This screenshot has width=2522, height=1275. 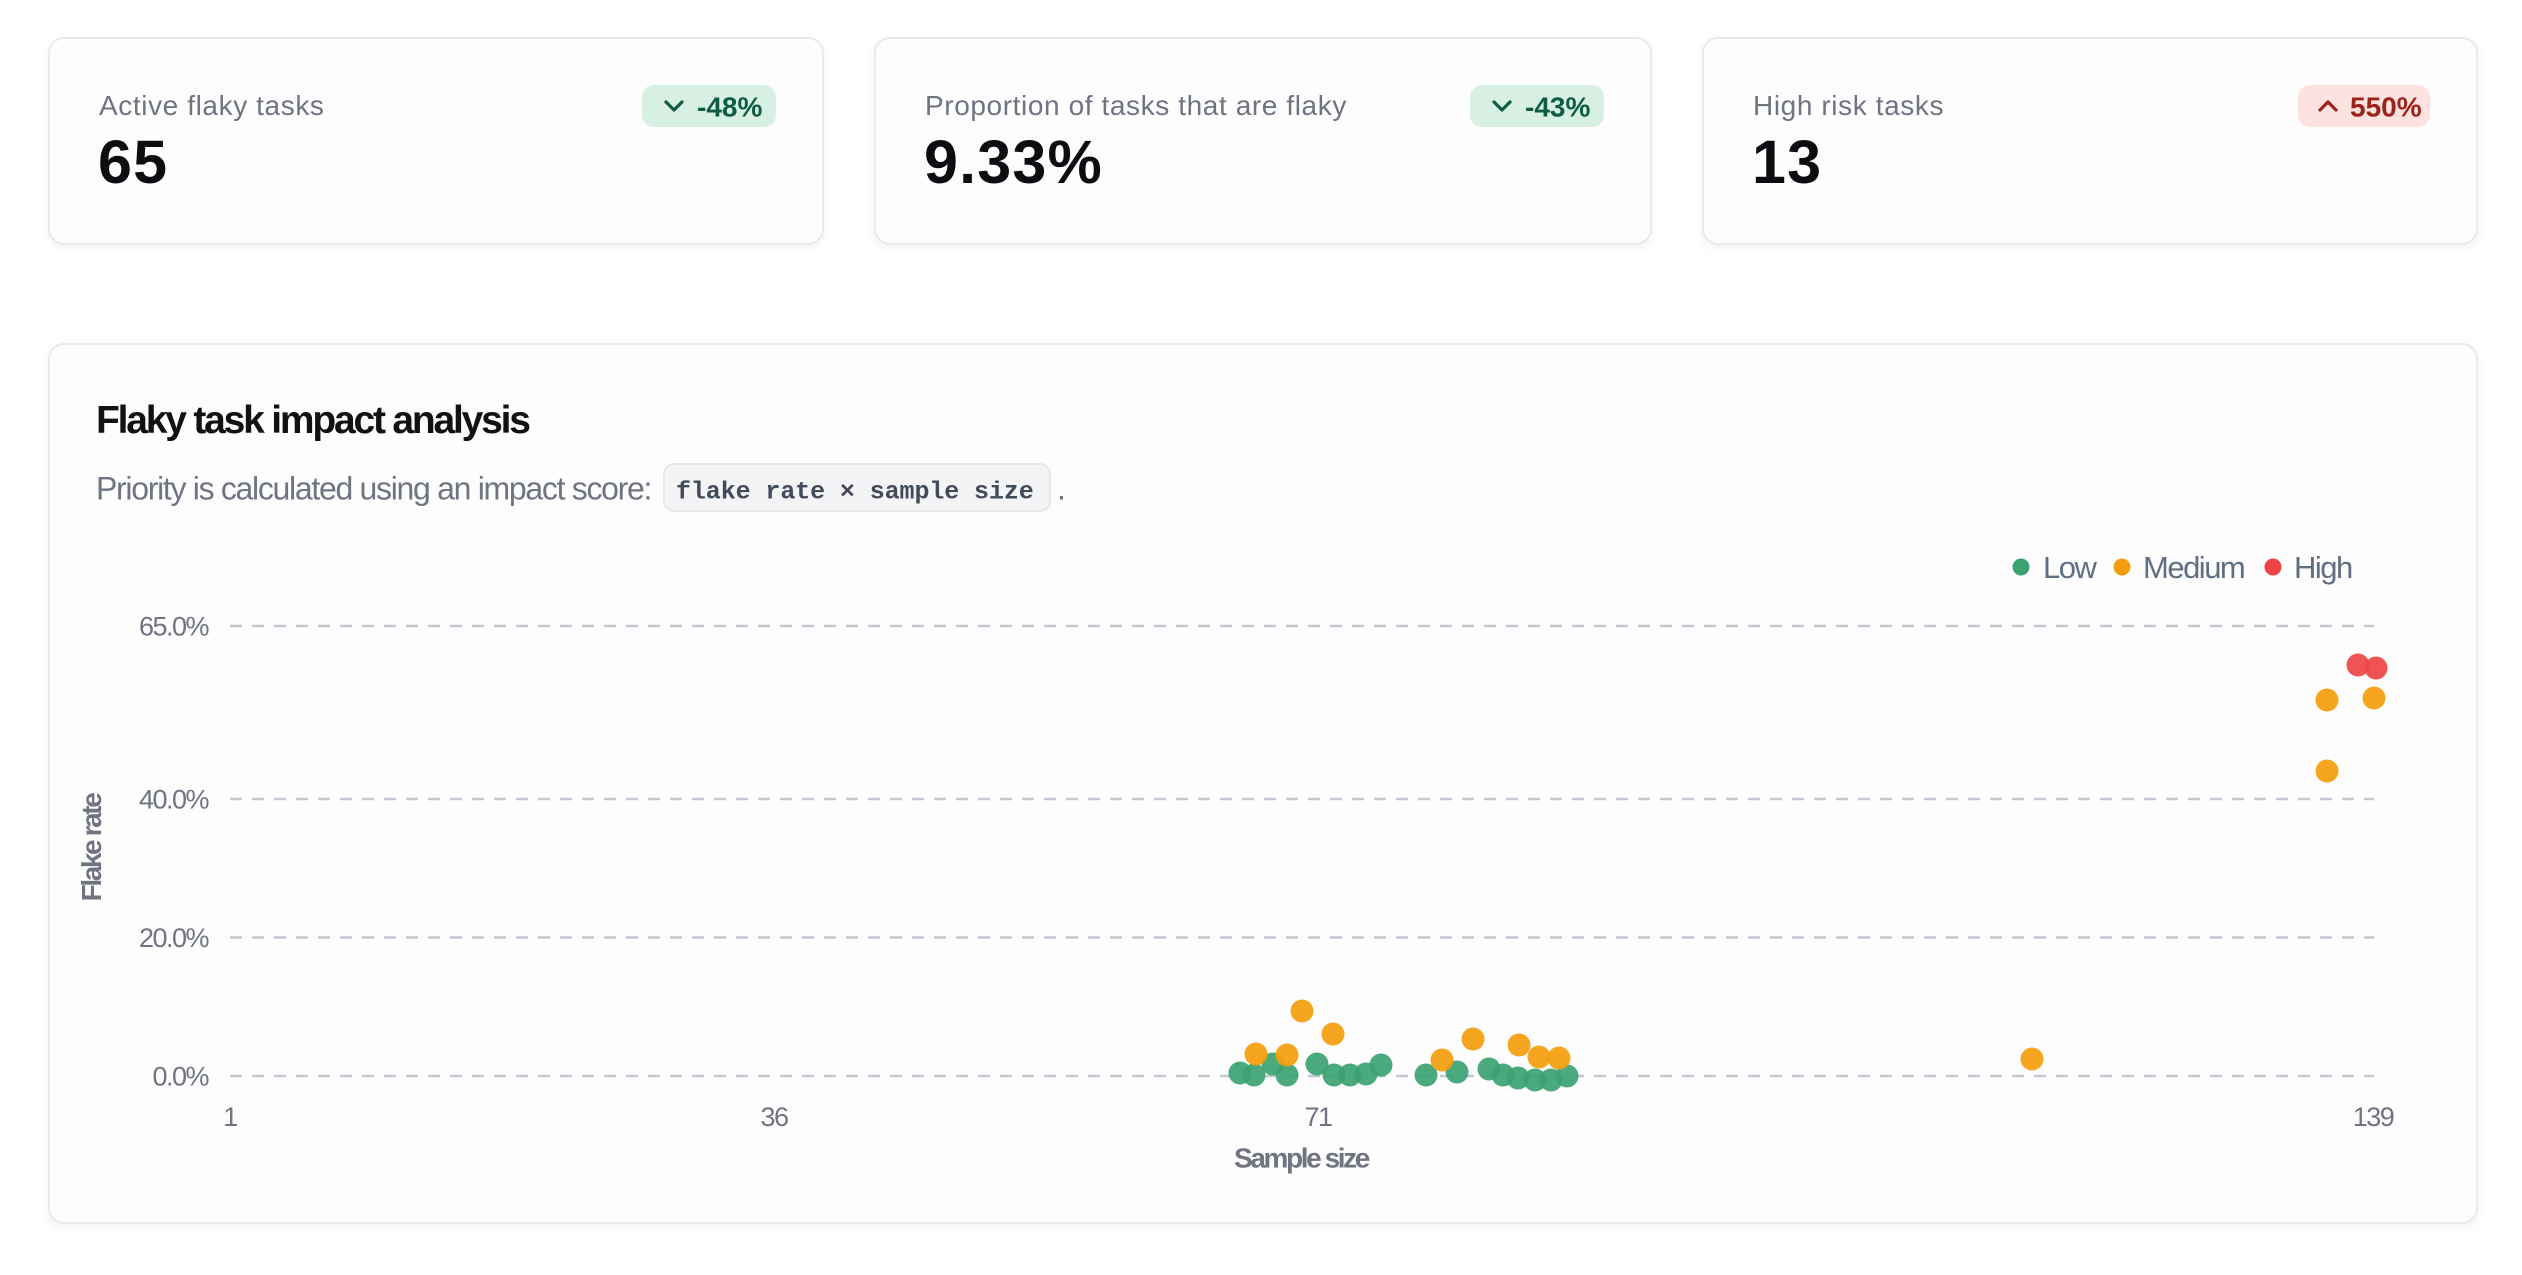 I want to click on svg-text: 65.0%, so click(x=174, y=627).